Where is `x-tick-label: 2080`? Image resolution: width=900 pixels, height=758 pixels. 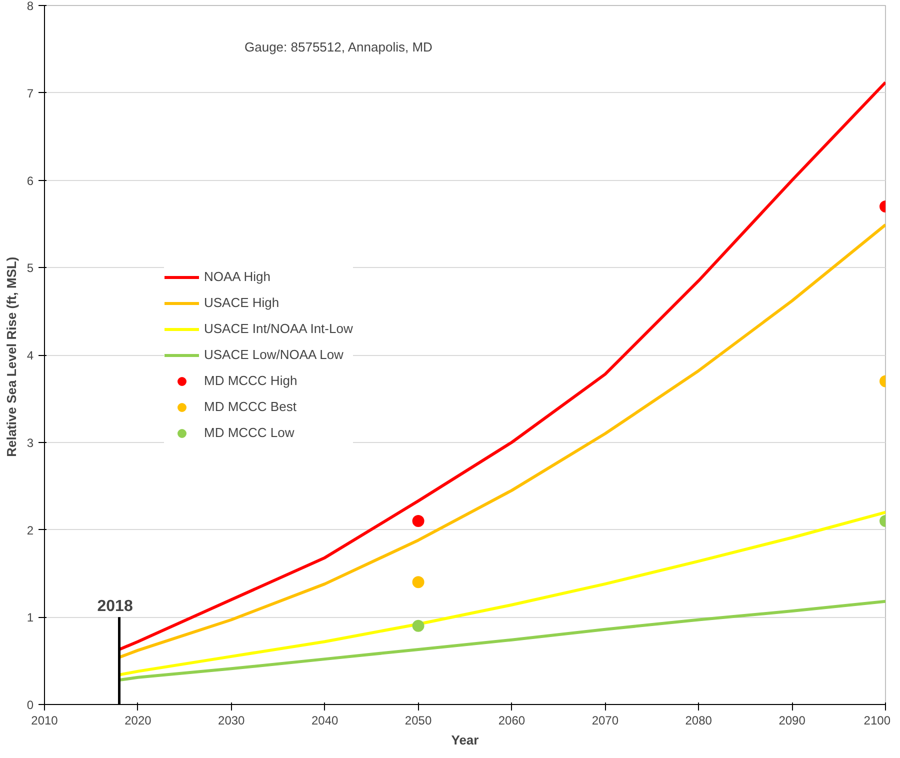
x-tick-label: 2080 is located at coordinates (698, 721).